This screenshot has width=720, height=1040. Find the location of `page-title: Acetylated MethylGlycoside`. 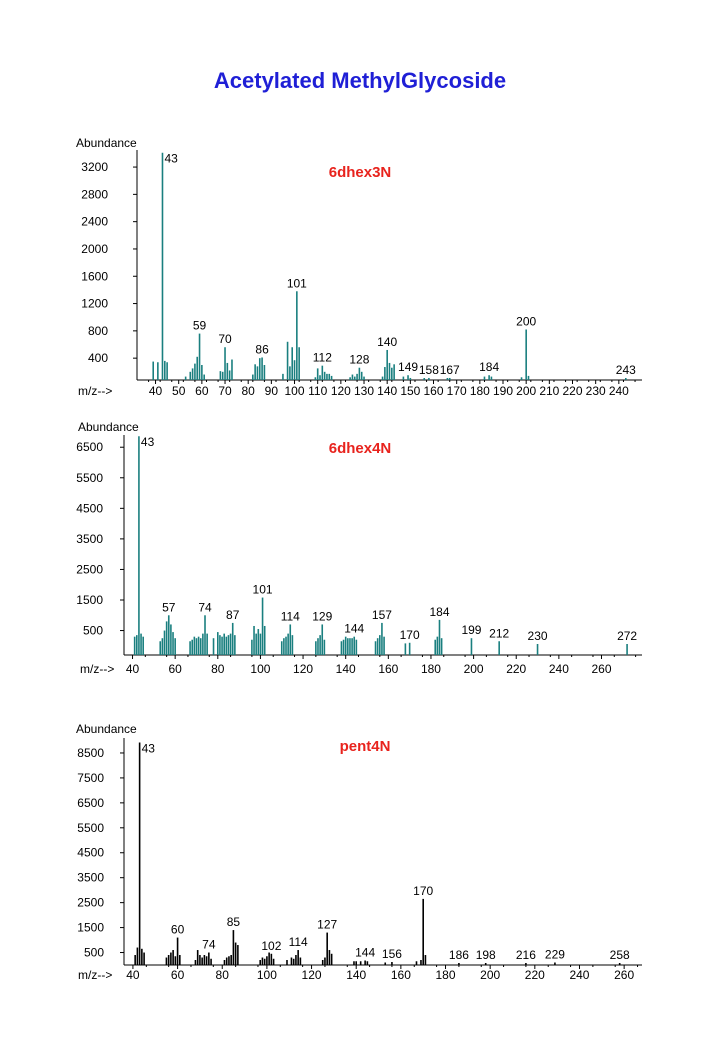

page-title: Acetylated MethylGlycoside is located at coordinates (360, 80).